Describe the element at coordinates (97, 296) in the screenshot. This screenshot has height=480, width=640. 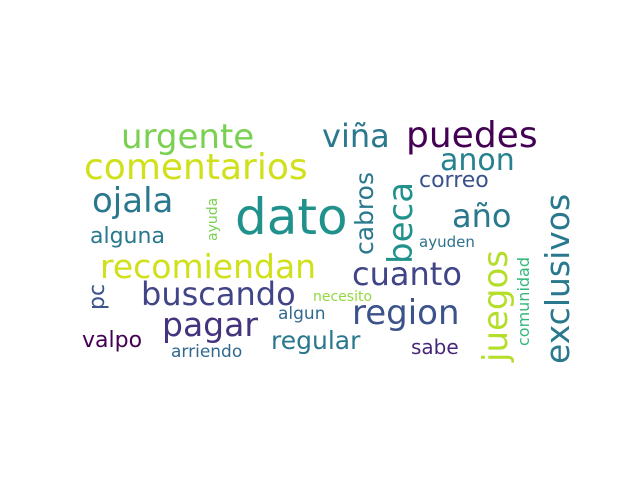
I see `word-pc: pc` at that location.